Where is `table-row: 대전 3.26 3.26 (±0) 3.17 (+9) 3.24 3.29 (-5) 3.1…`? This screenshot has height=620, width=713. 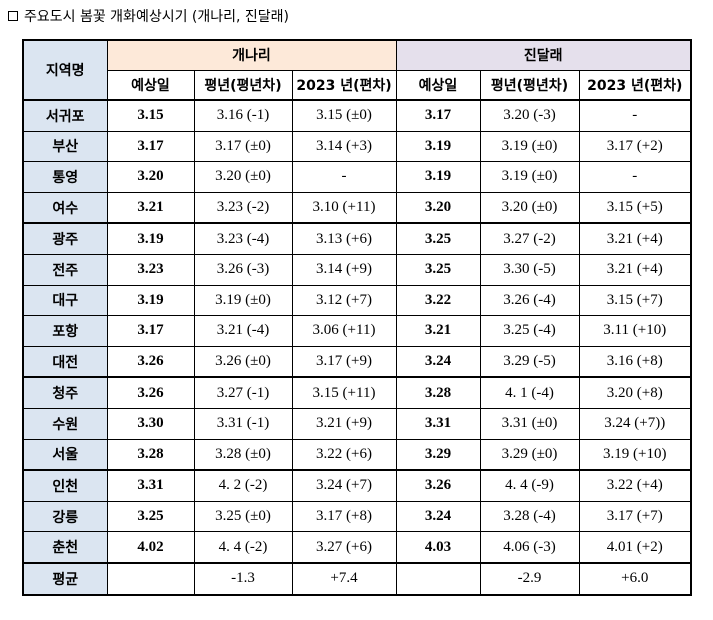
table-row: 대전 3.26 3.26 (±0) 3.17 (+9) 3.24 3.29 (-5) 3.1… is located at coordinates (357, 361).